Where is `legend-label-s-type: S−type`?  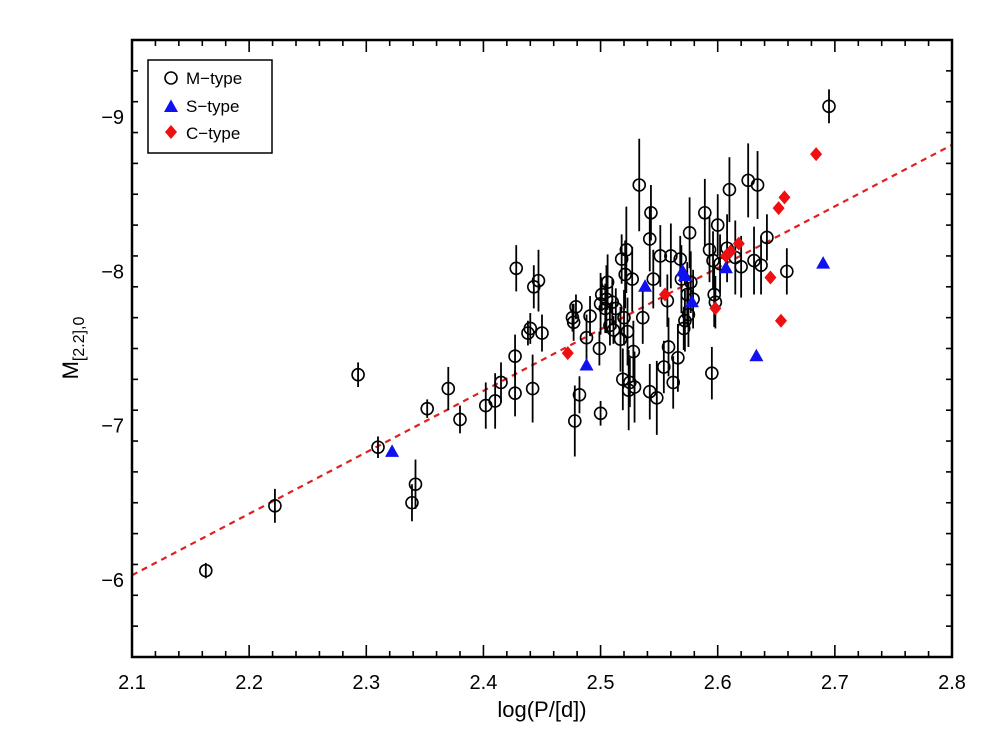
legend-label-s-type: S−type is located at coordinates (212, 106).